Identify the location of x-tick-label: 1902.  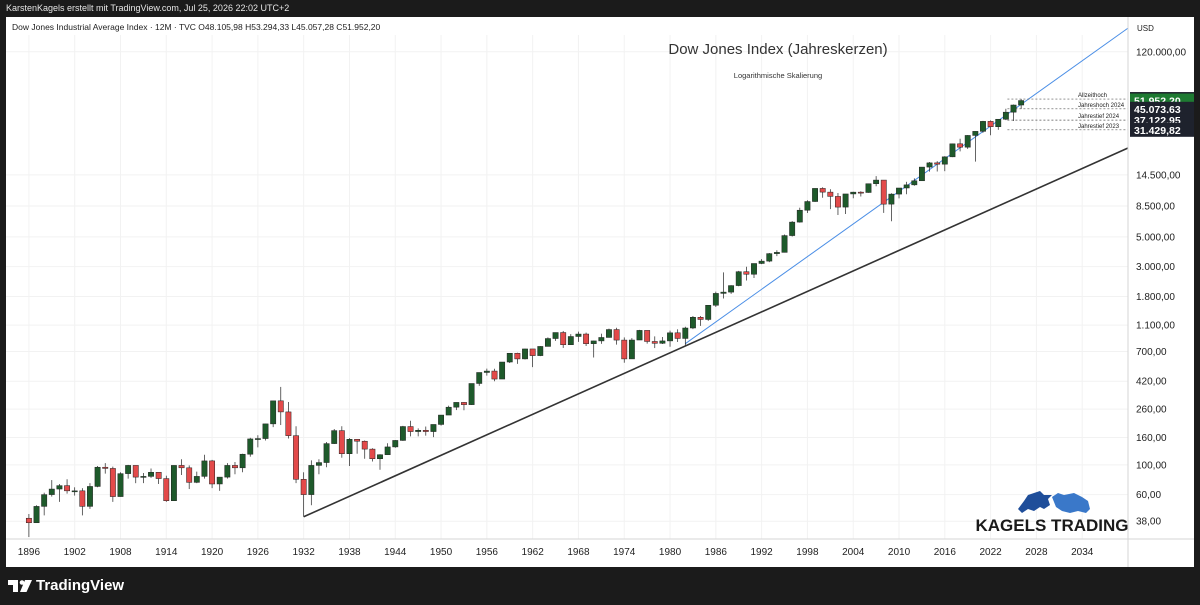
(75, 552).